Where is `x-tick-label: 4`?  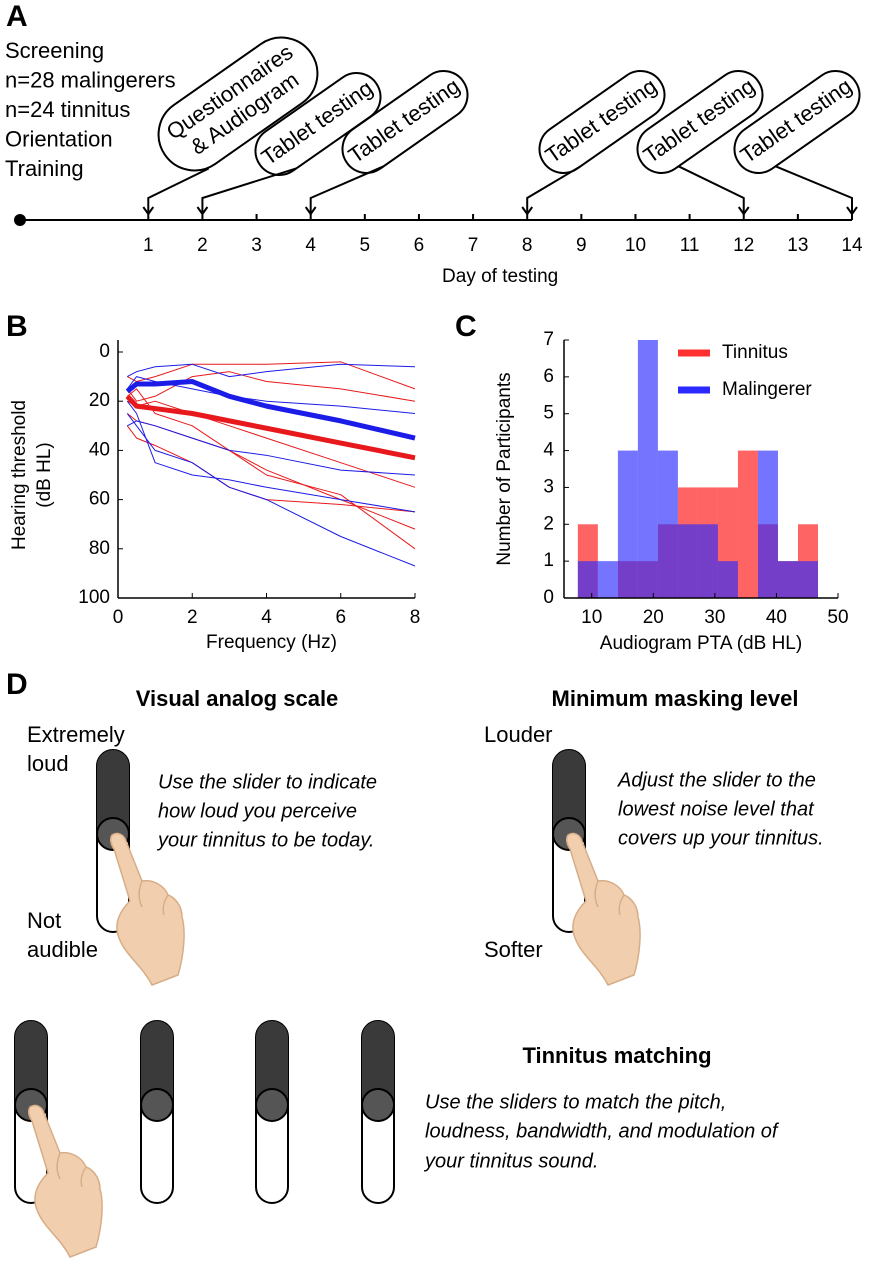 x-tick-label: 4 is located at coordinates (310, 245).